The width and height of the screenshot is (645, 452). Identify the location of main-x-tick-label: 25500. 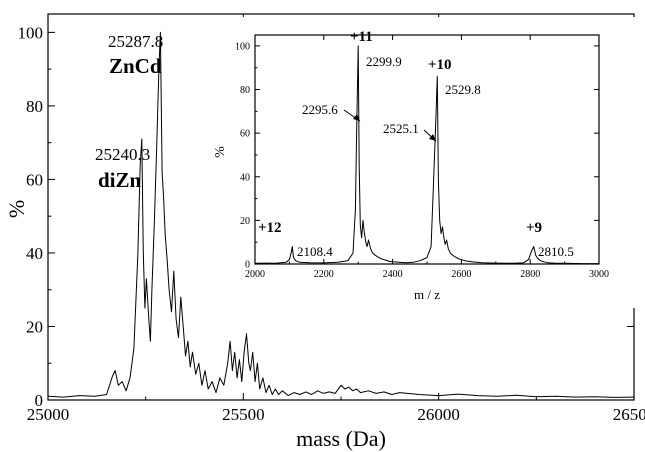
(243, 414).